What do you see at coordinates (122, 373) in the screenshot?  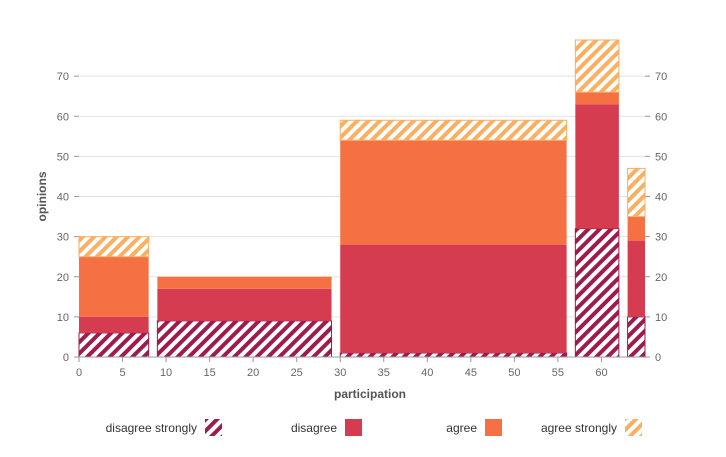 I see `x-tick-label: 5` at bounding box center [122, 373].